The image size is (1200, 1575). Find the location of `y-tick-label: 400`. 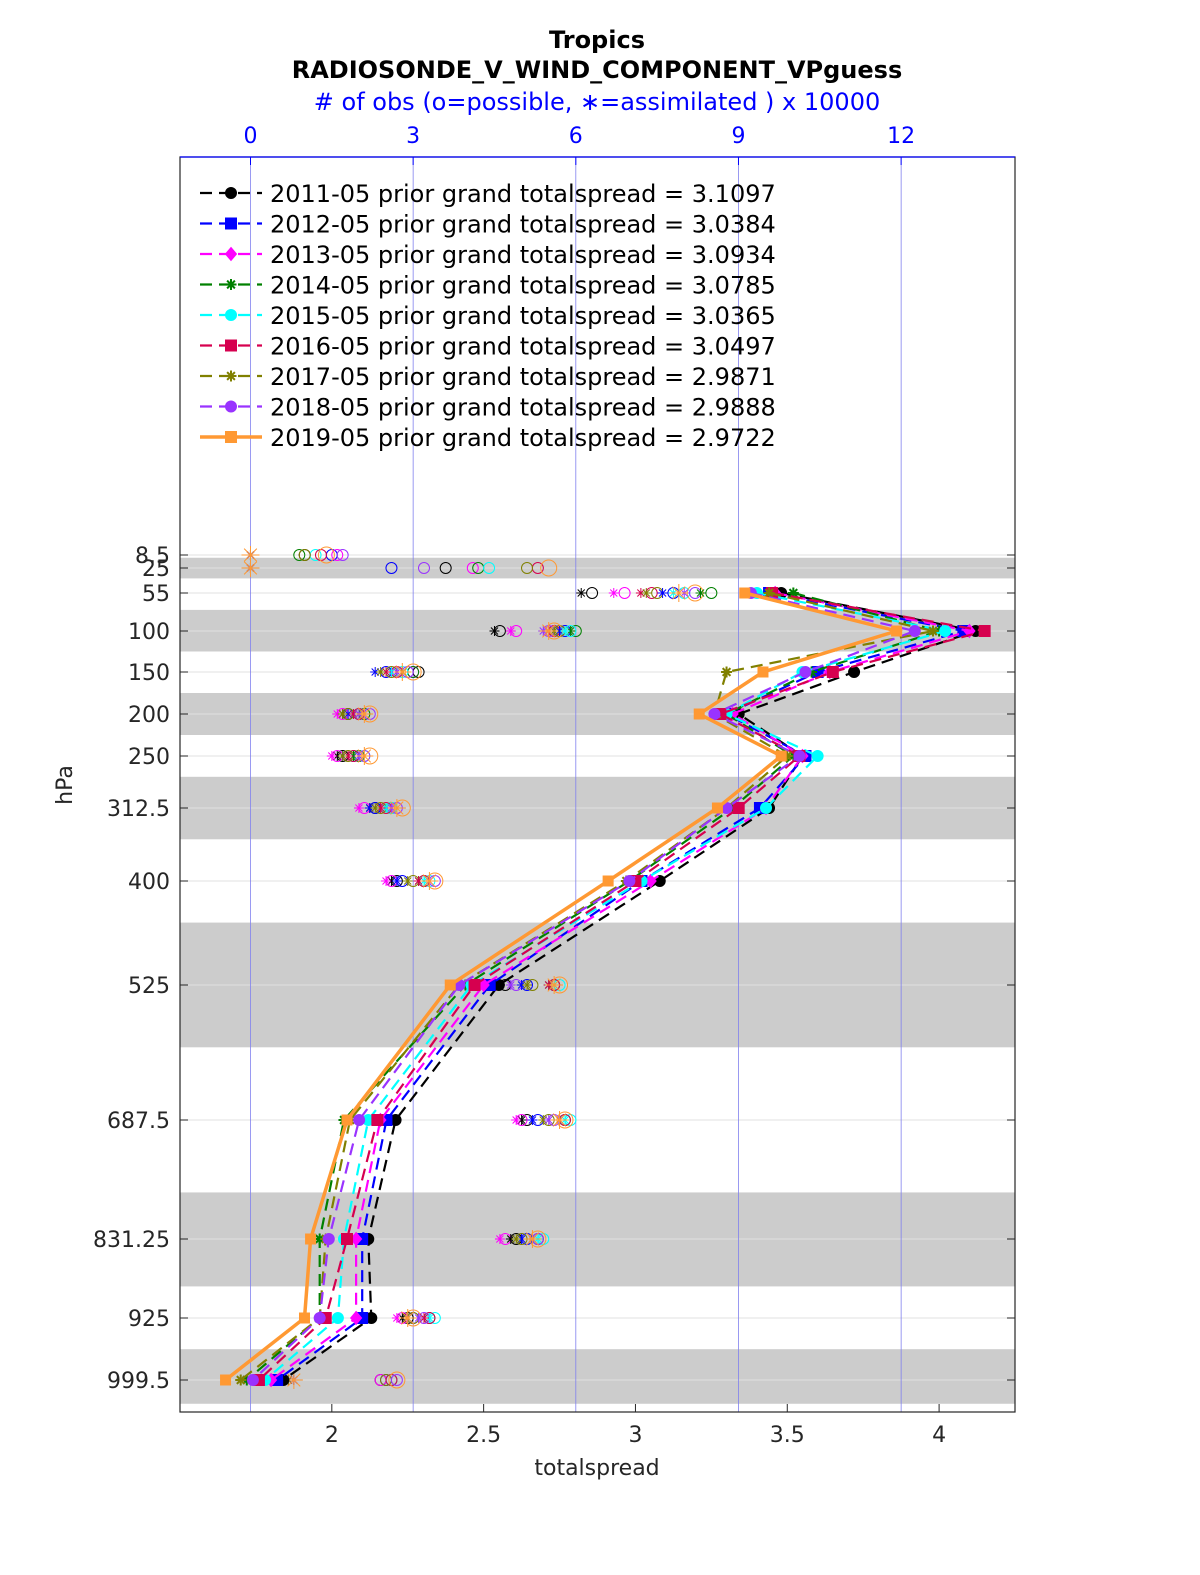

y-tick-label: 400 is located at coordinates (149, 882).